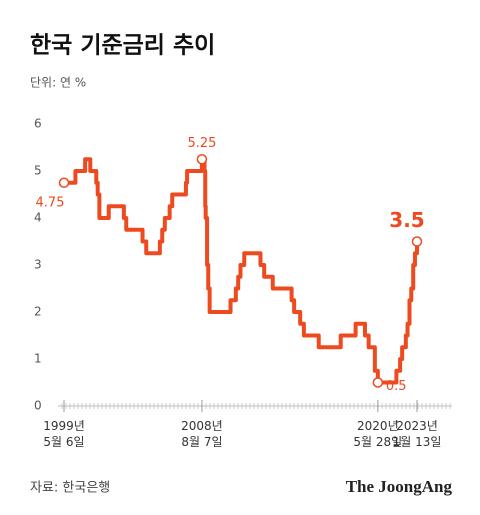  I want to click on x-tick-label: 2020년 5월 28일, so click(378, 434).